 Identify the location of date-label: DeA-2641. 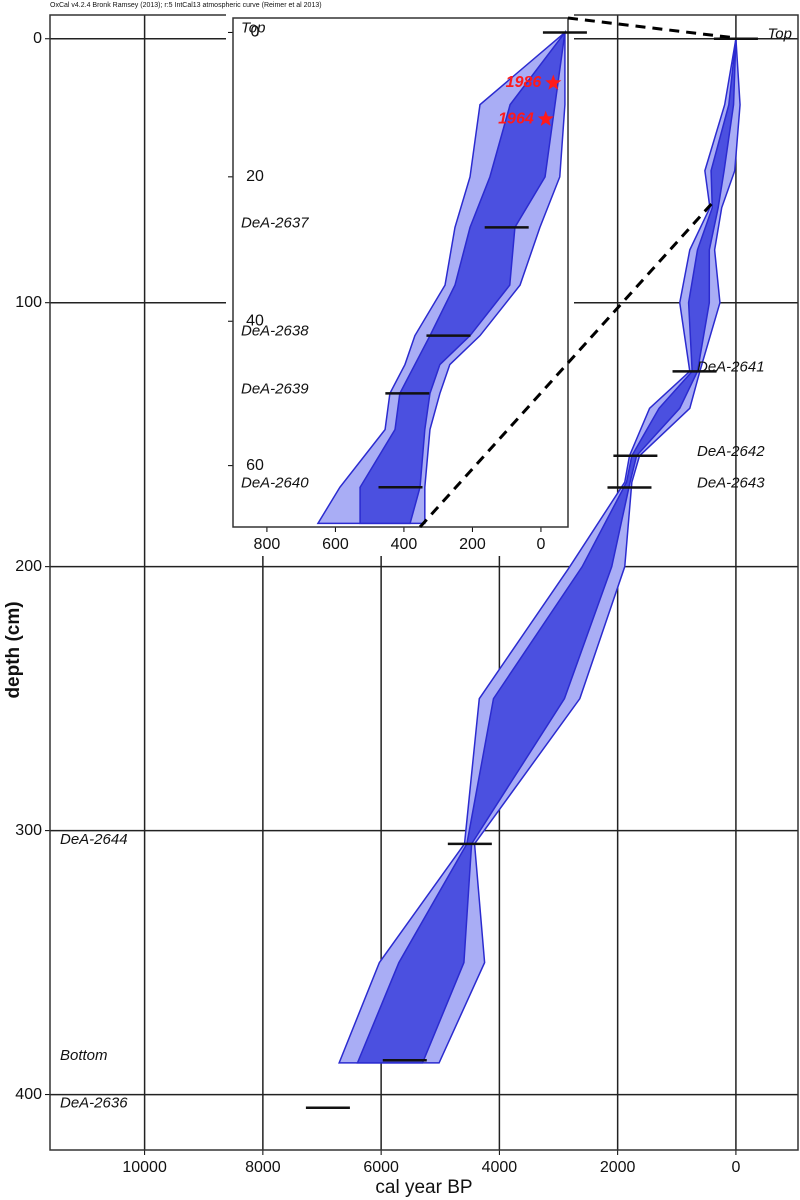
(731, 366).